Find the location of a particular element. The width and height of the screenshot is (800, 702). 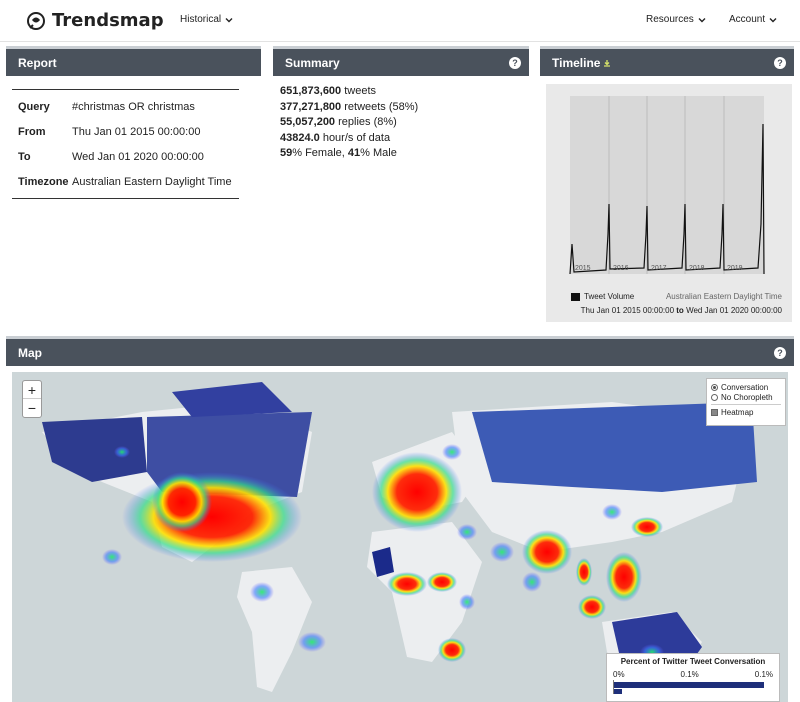

download-icon is located at coordinates (607, 63).